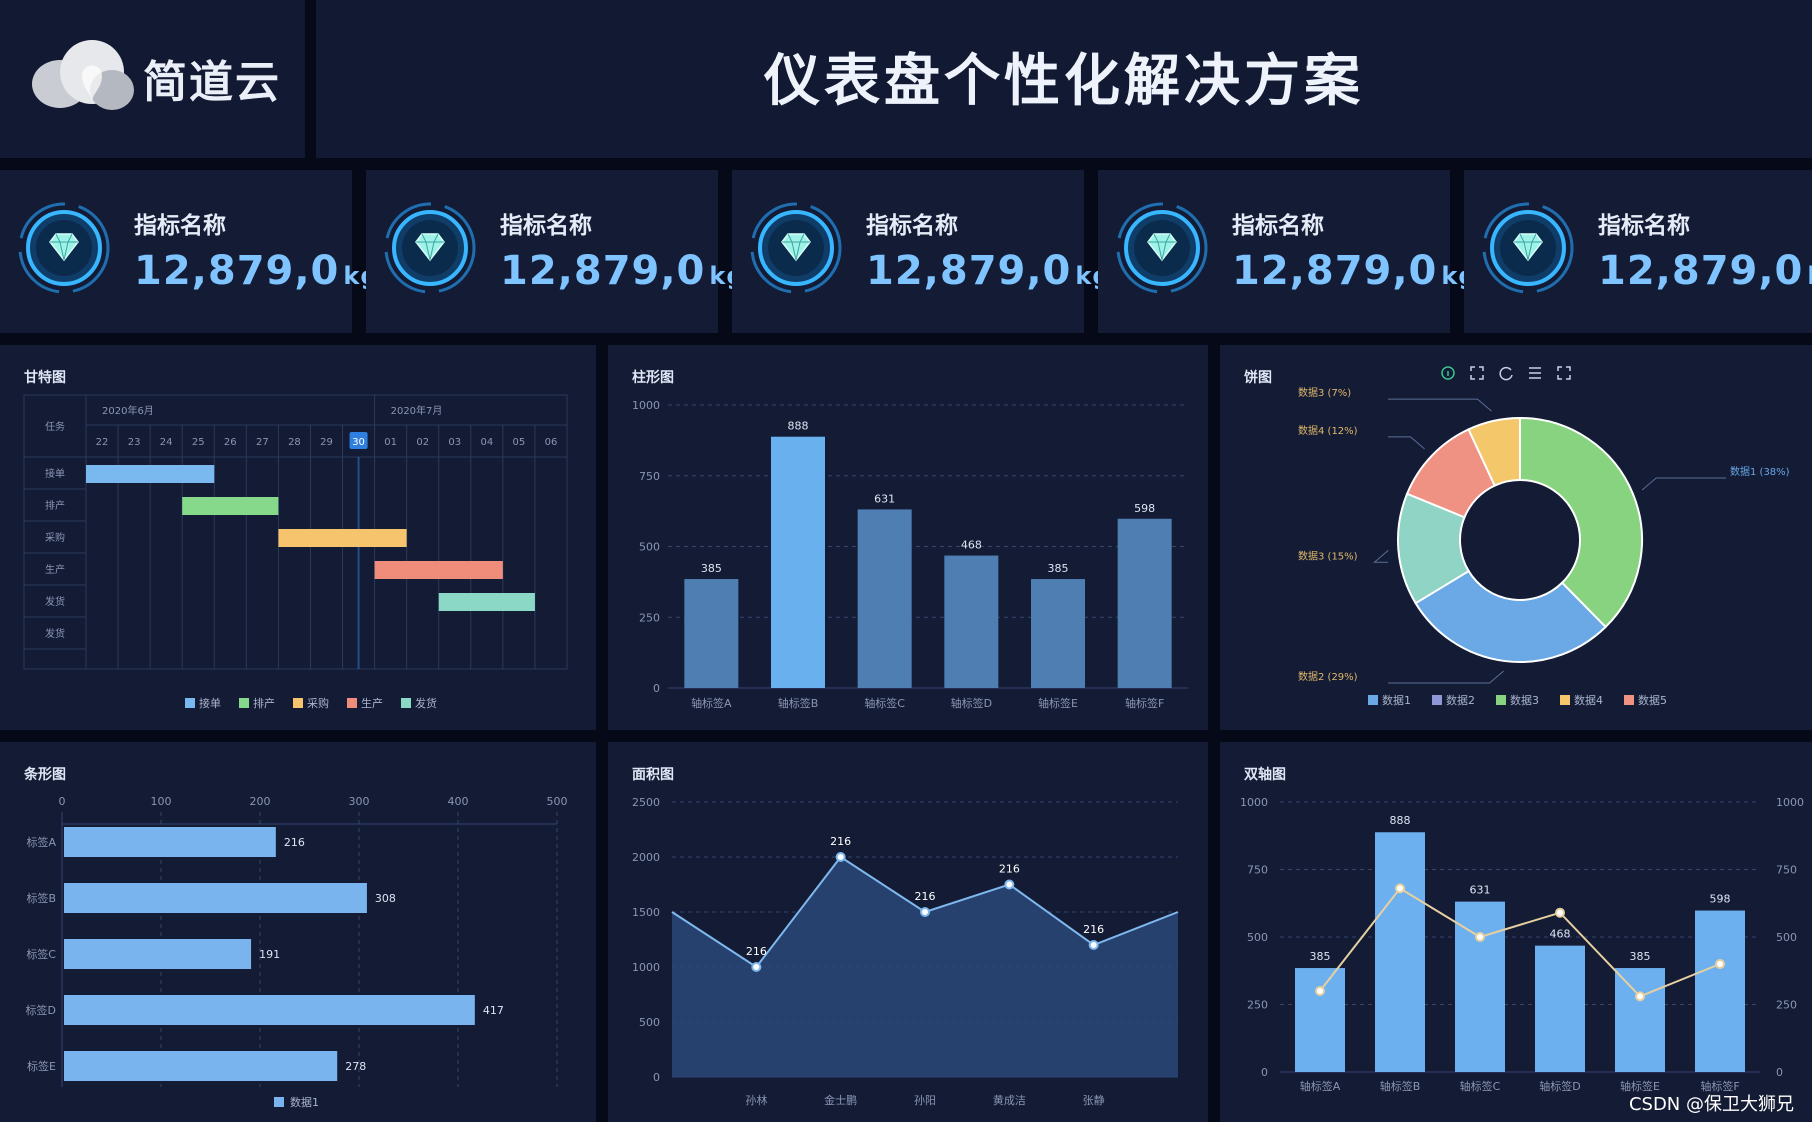 The height and width of the screenshot is (1122, 1812). Describe the element at coordinates (262, 442) in the screenshot. I see `gantt-day-label: 27` at that location.